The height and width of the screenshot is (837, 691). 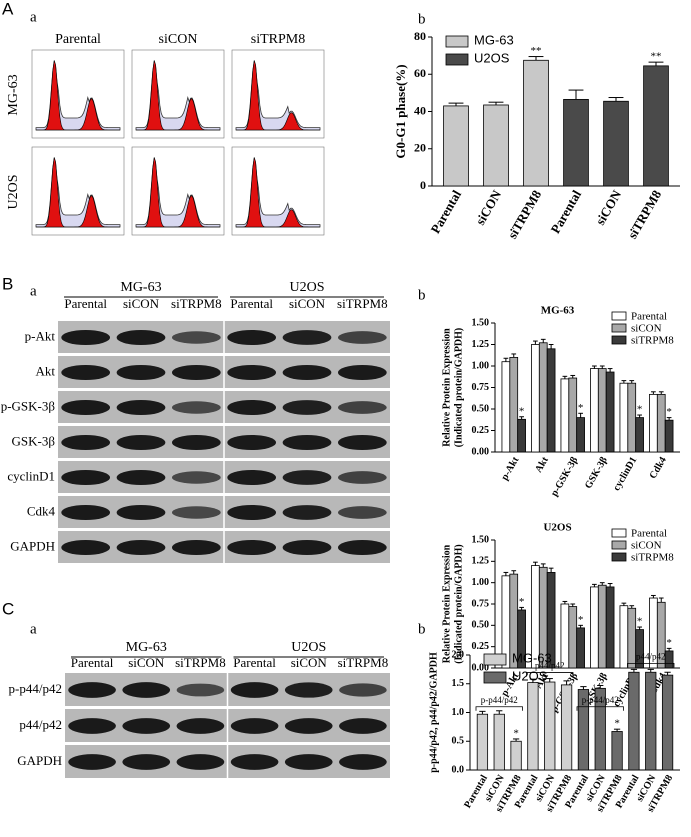 I want to click on column-label: Parental, so click(x=78, y=39).